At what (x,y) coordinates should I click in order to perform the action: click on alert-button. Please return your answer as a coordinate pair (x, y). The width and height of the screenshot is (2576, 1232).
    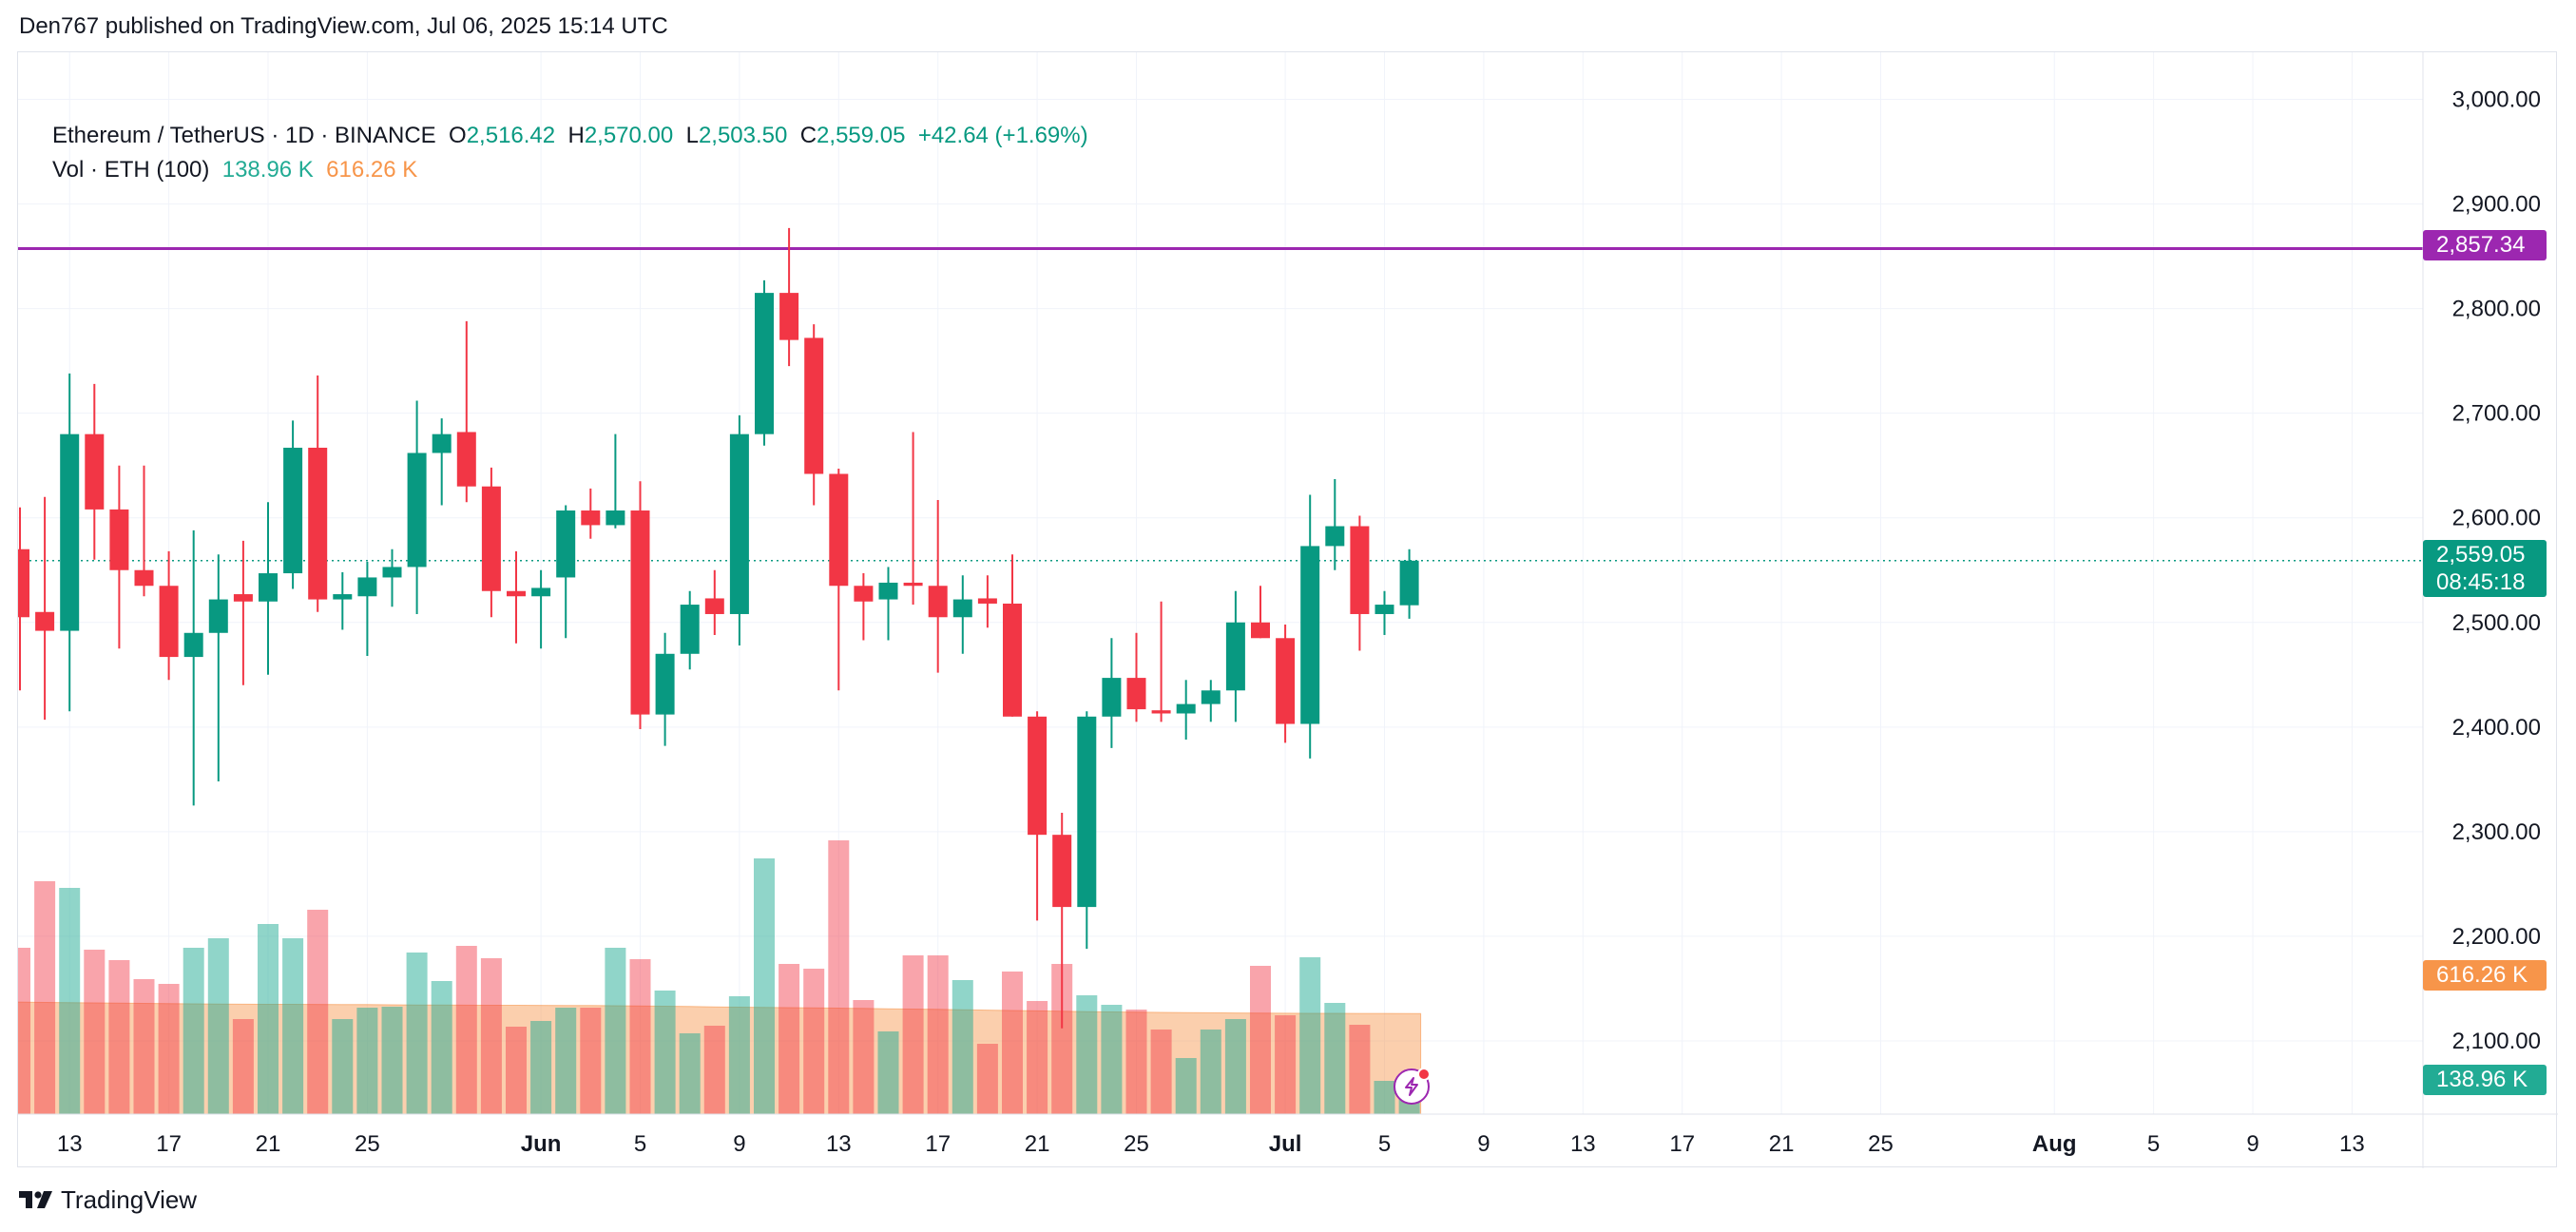
    Looking at the image, I should click on (1412, 1086).